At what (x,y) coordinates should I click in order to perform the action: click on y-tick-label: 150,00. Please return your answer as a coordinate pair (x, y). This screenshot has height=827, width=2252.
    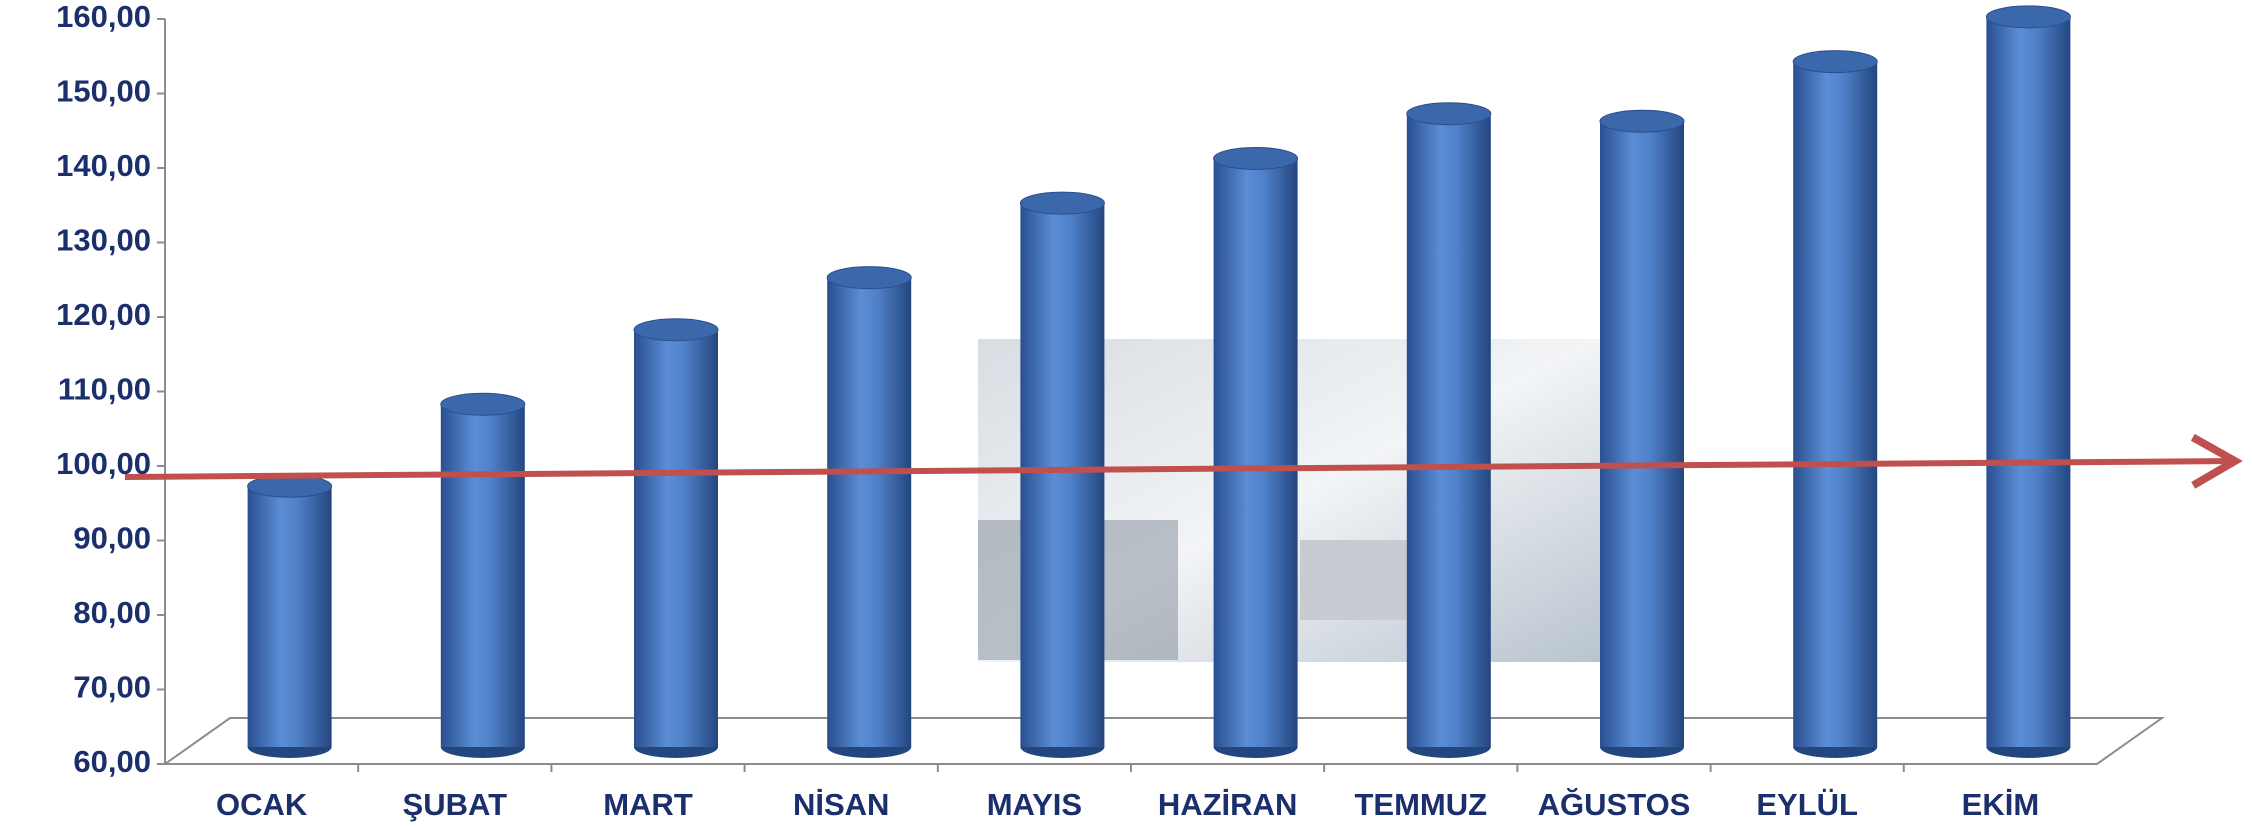
    Looking at the image, I should click on (103, 91).